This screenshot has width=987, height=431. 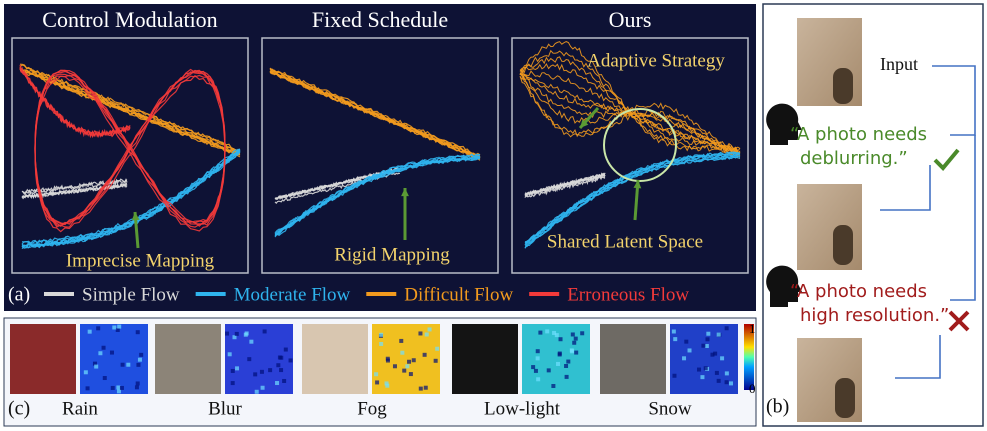 What do you see at coordinates (19, 295) in the screenshot?
I see `panel-a-label: (a)` at bounding box center [19, 295].